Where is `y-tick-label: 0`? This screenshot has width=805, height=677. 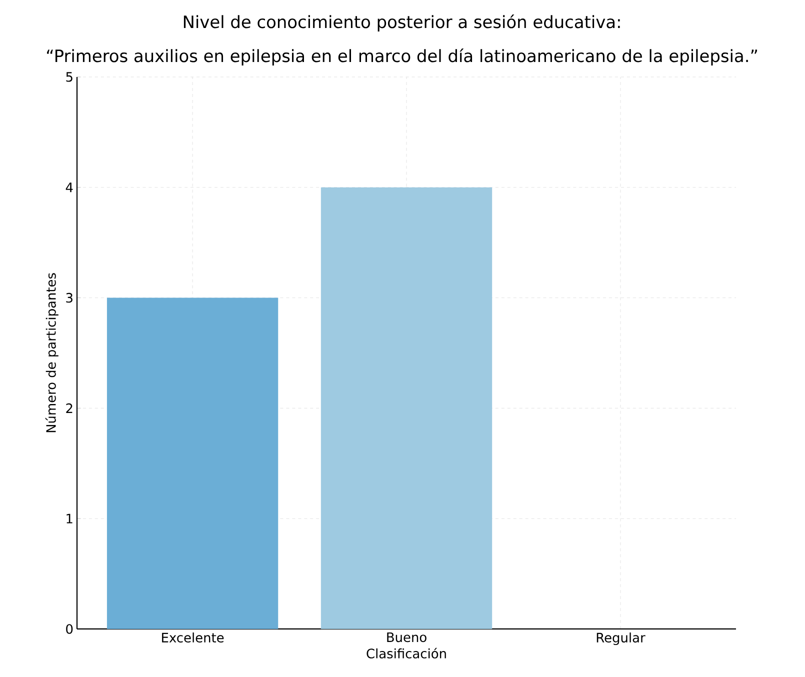 y-tick-label: 0 is located at coordinates (69, 629).